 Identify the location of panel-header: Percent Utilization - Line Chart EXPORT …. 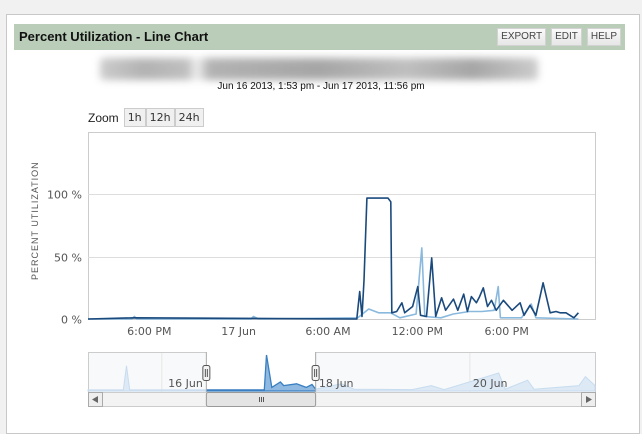
(319, 37).